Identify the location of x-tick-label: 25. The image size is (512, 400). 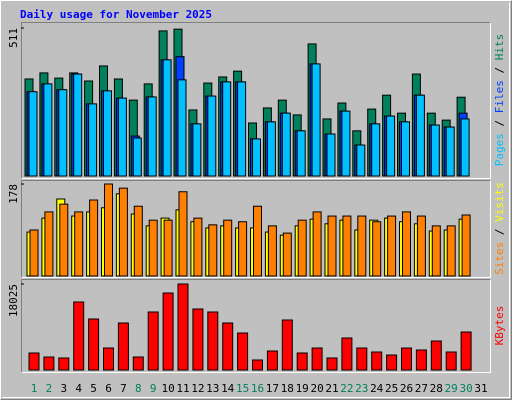
(391, 388).